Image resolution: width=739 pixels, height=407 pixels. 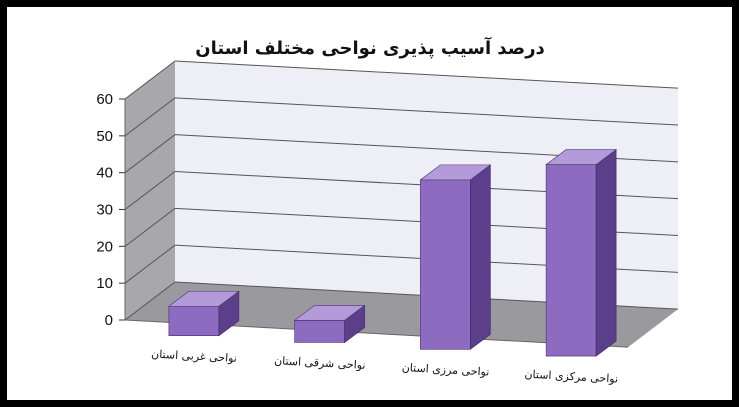 I want to click on y-axis-ticks: 0 10 20 30 40 50 60, so click(x=104, y=210).